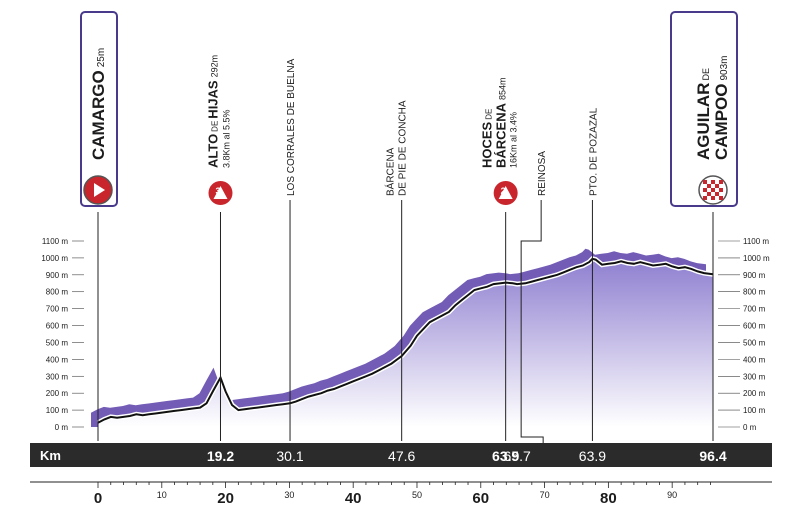 The image size is (800, 514). What do you see at coordinates (532, 321) in the screenshot?
I see `leader-line-reinosa` at bounding box center [532, 321].